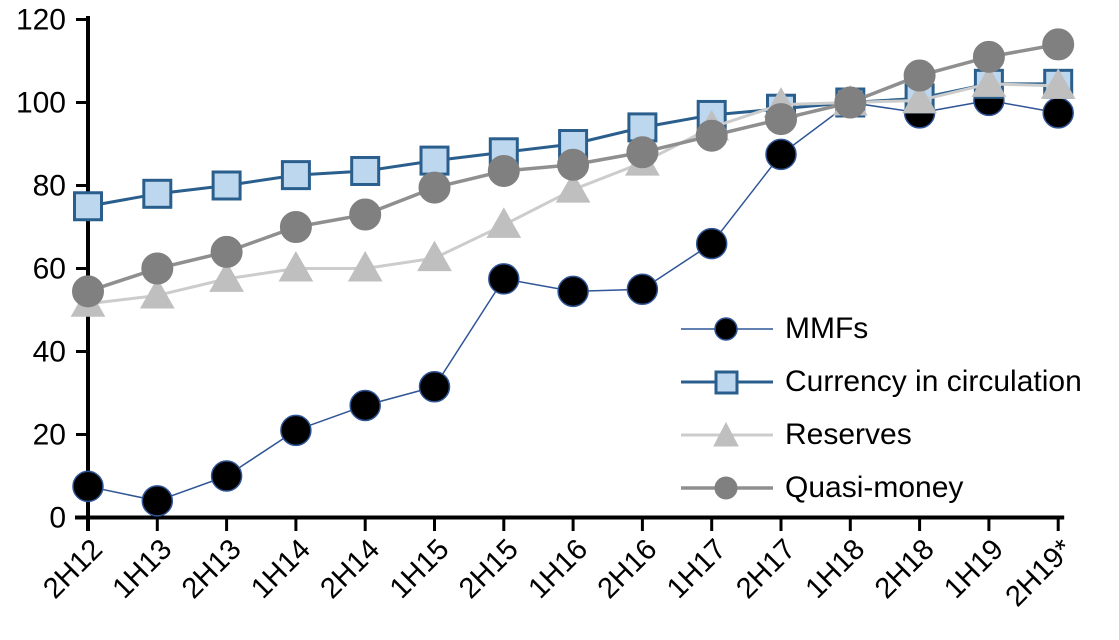 The height and width of the screenshot is (640, 1119). I want to click on quasi-money-circle-marker-icon, so click(727, 488).